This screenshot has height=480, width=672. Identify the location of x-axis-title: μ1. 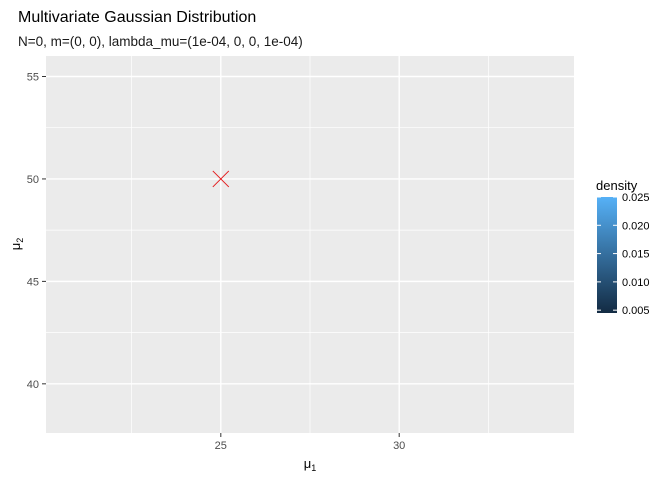
(310, 464).